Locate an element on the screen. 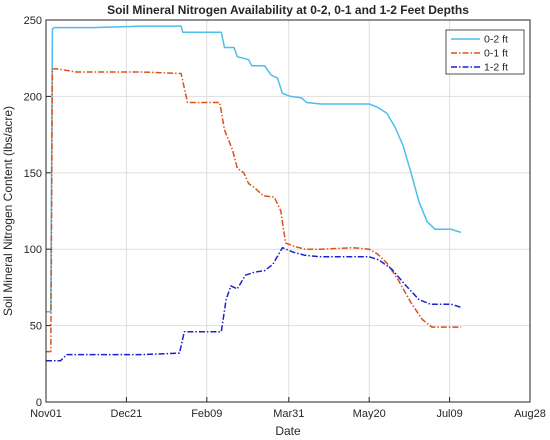  y-axis-label: Soil Mineral Nitrogen Content (lbs/acre) is located at coordinates (8, 211).